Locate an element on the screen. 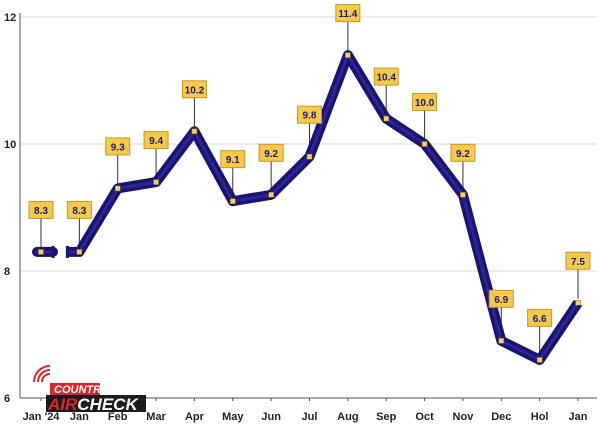 The width and height of the screenshot is (600, 428). data-label: 9.3 is located at coordinates (118, 147).